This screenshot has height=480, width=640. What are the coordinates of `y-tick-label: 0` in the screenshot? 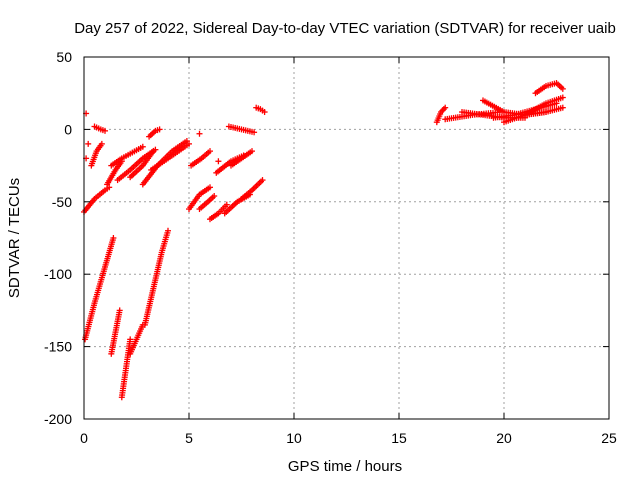 It's located at (68, 129).